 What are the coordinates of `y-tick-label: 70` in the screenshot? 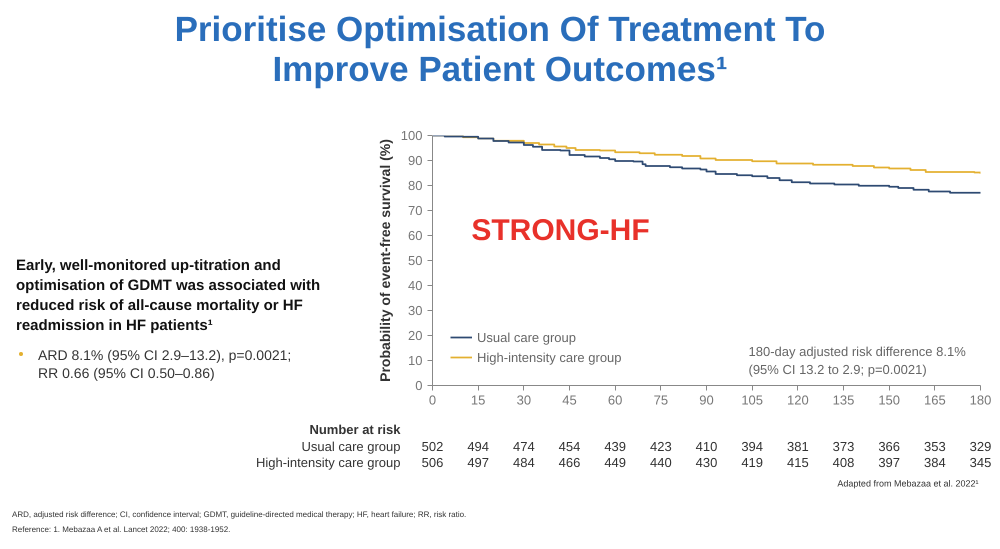 It's located at (415, 210).